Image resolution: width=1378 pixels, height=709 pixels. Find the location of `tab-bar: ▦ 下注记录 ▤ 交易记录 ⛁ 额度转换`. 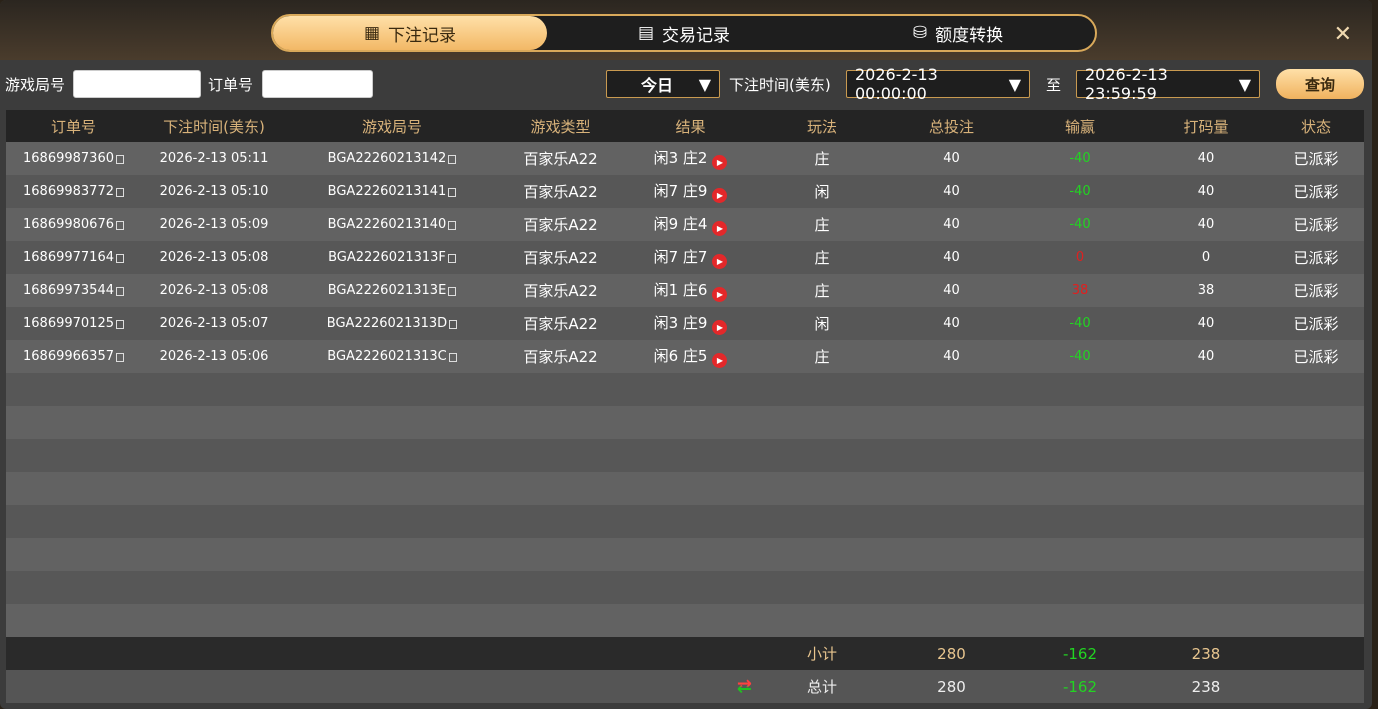

tab-bar: ▦ 下注记录 ▤ 交易记录 ⛁ 额度转换 is located at coordinates (684, 33).